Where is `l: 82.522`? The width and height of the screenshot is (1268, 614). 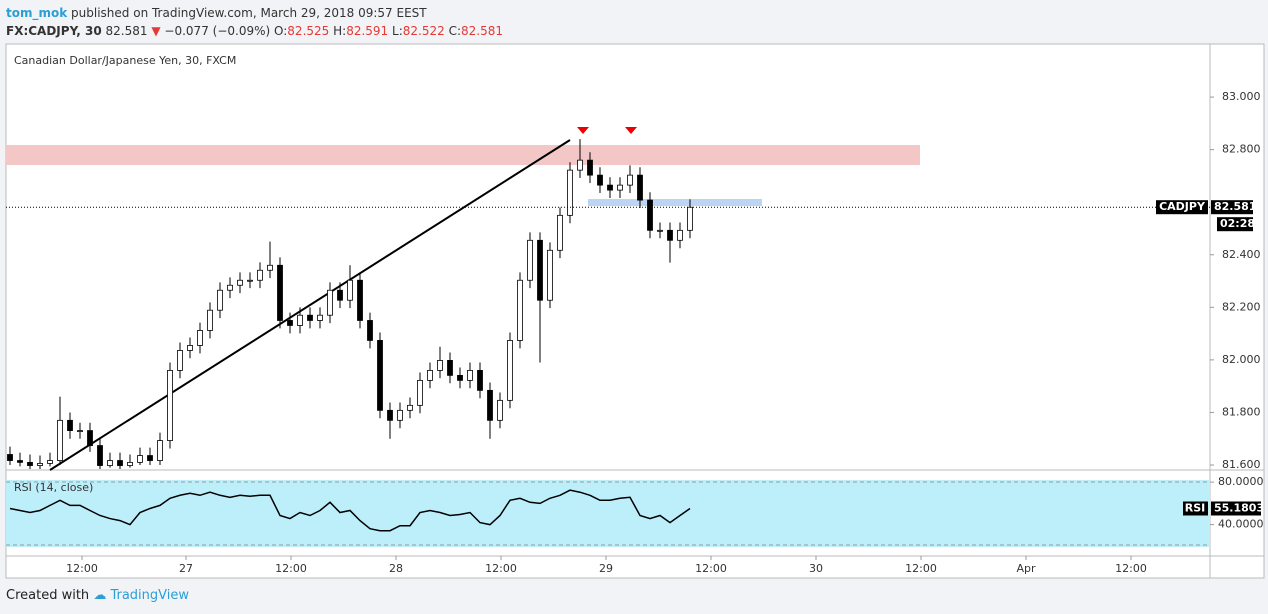 l: 82.522 is located at coordinates (423, 31).